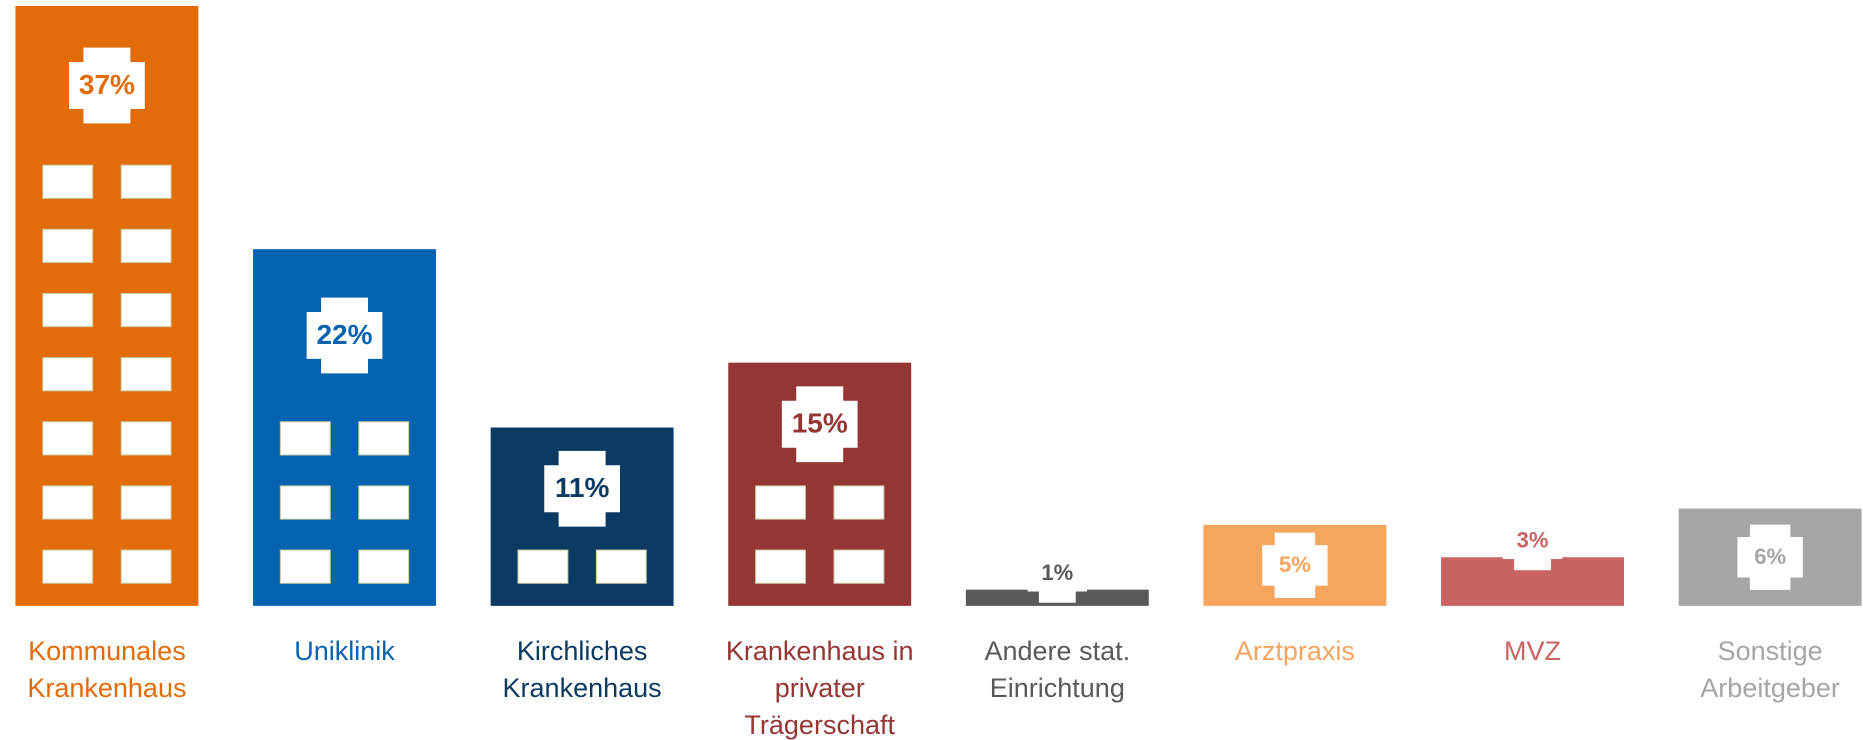 This screenshot has width=1863, height=740. I want to click on value-label: 3%, so click(1533, 539).